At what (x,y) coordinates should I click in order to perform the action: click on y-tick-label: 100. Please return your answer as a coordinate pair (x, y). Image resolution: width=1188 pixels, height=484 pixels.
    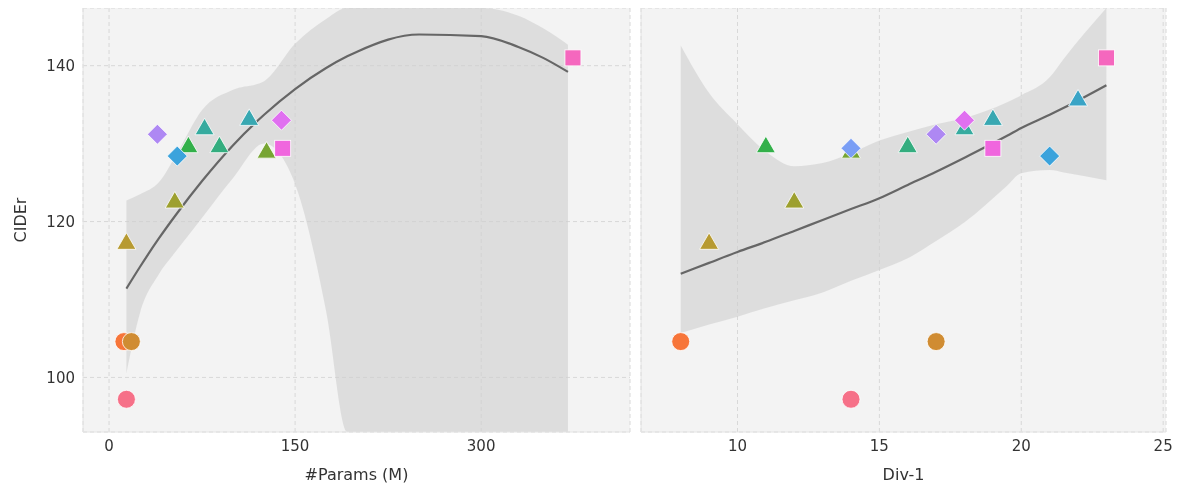
    Looking at the image, I should click on (60, 377).